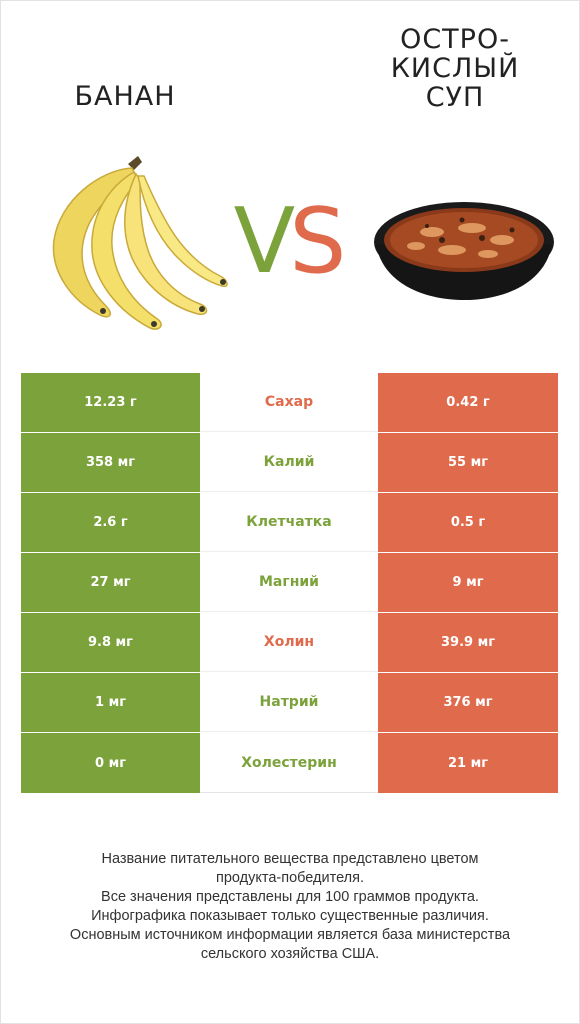 The image size is (580, 1024). Describe the element at coordinates (468, 402) in the screenshot. I see `right-value-cell: 0.42 г` at that location.